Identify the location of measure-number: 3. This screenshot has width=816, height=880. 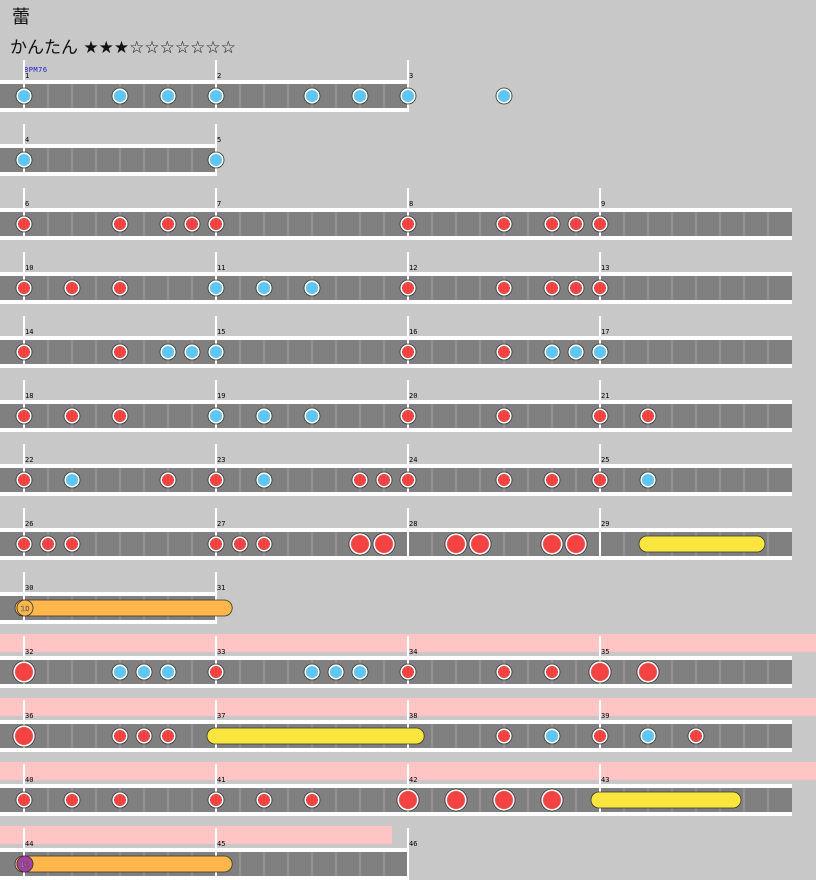
(411, 76).